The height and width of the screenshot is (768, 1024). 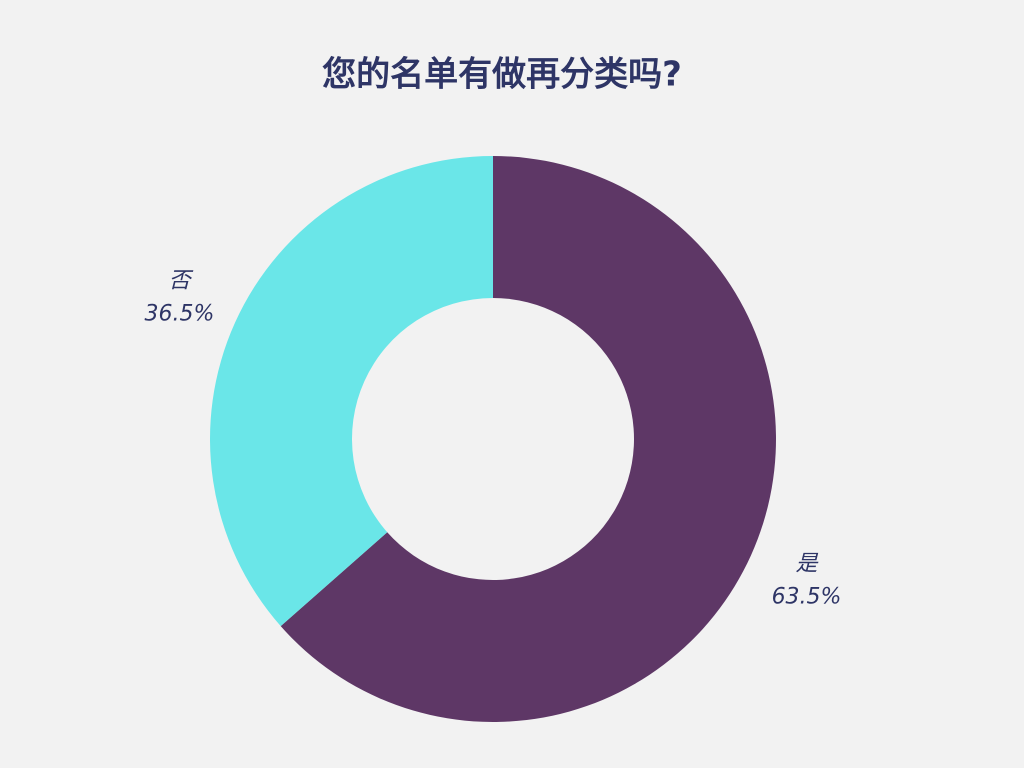 I want to click on category-label: 是, so click(x=807, y=564).